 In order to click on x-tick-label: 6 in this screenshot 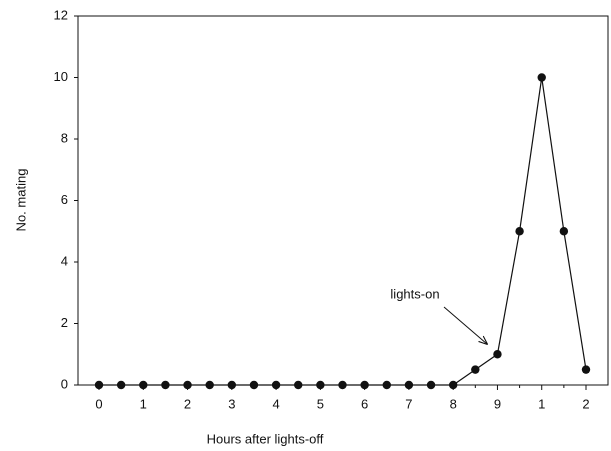, I will do `click(364, 403)`.